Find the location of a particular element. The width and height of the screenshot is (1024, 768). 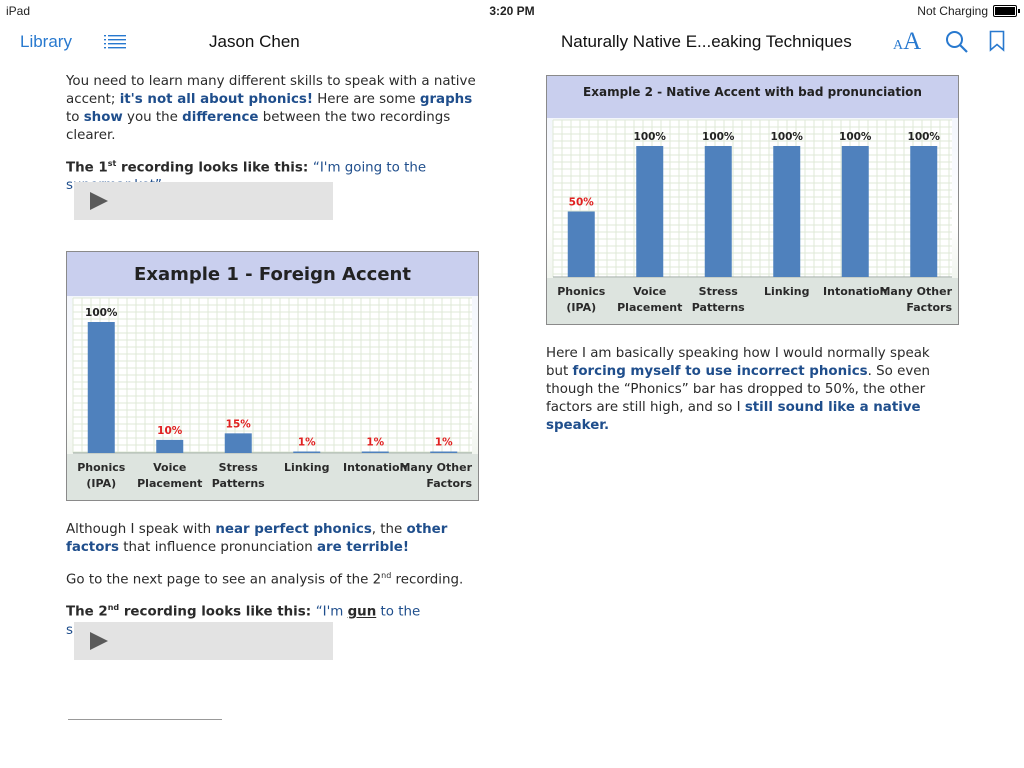

intro-text-5: to is located at coordinates (75, 117).